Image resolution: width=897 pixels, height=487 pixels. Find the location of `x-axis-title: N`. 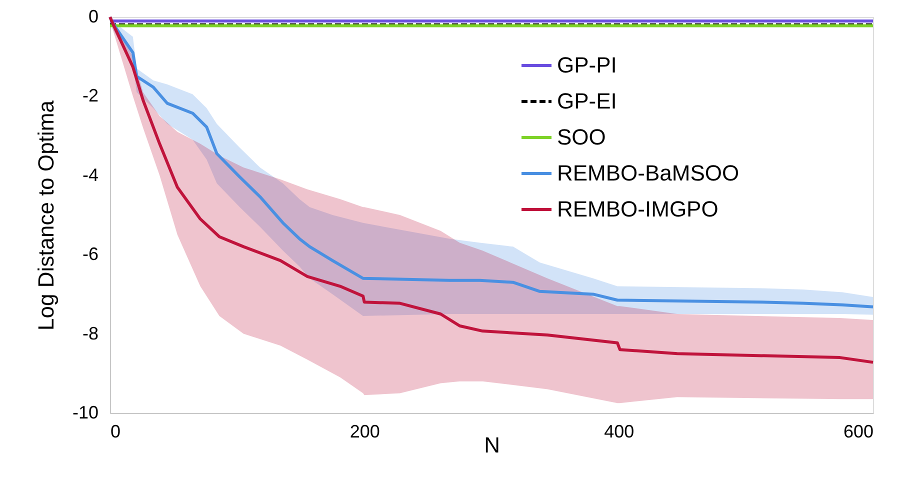

x-axis-title: N is located at coordinates (492, 445).